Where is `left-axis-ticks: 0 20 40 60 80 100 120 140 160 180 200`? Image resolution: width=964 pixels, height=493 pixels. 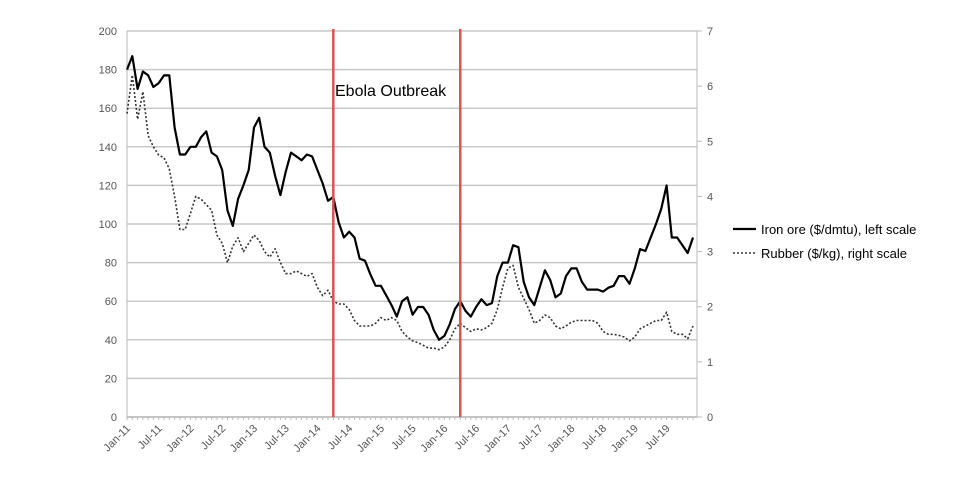
left-axis-ticks: 0 20 40 60 80 100 120 140 160 180 200 is located at coordinates (108, 225).